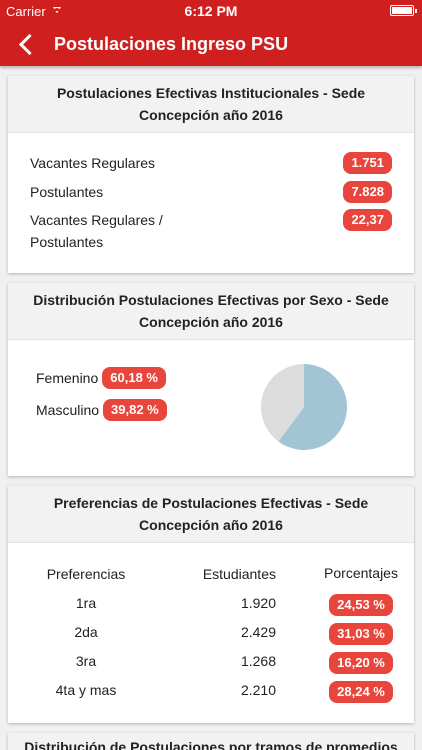 The image size is (422, 750). Describe the element at coordinates (361, 605) in the screenshot. I see `cell-pct-badge: 24,53 %` at that location.